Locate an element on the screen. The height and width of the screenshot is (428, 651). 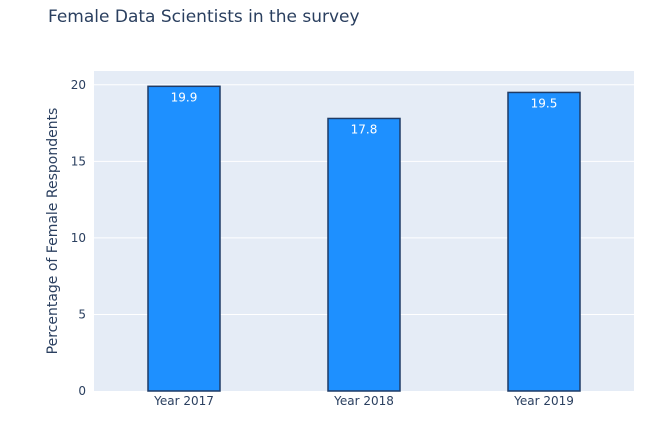
y-tick-label: 5 is located at coordinates (82, 314).